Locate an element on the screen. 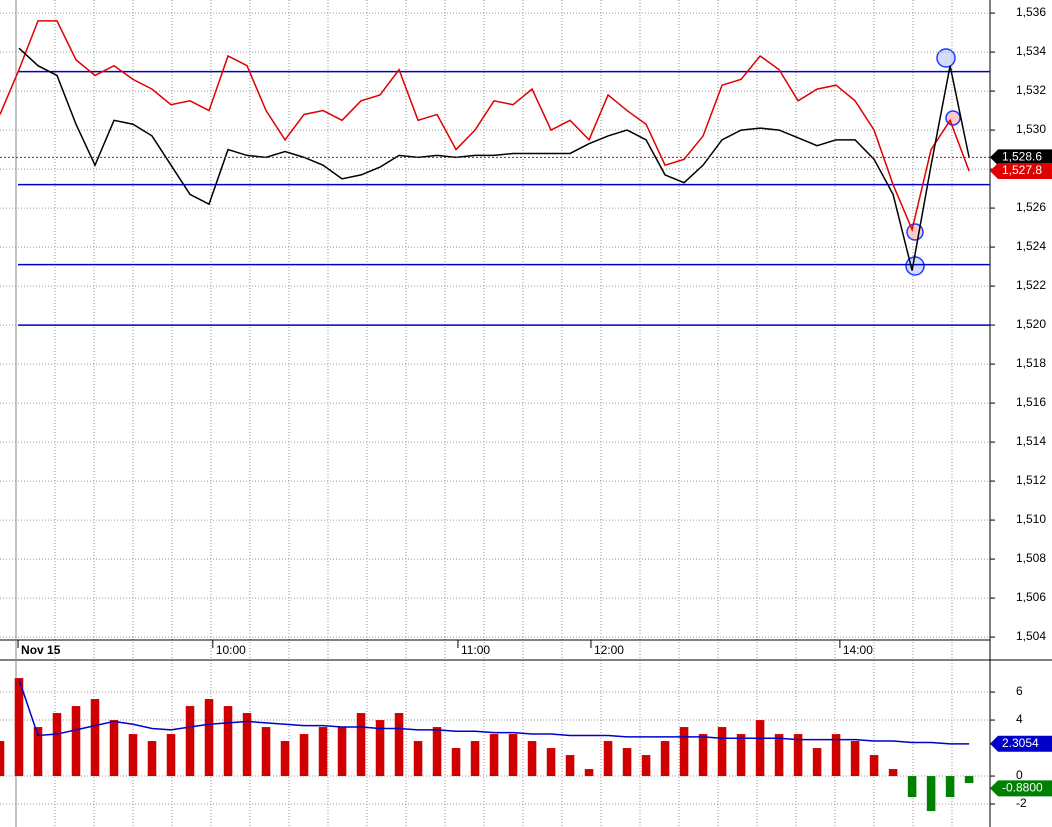 The height and width of the screenshot is (827, 1052). x-tick-label: 10:00 is located at coordinates (231, 650).